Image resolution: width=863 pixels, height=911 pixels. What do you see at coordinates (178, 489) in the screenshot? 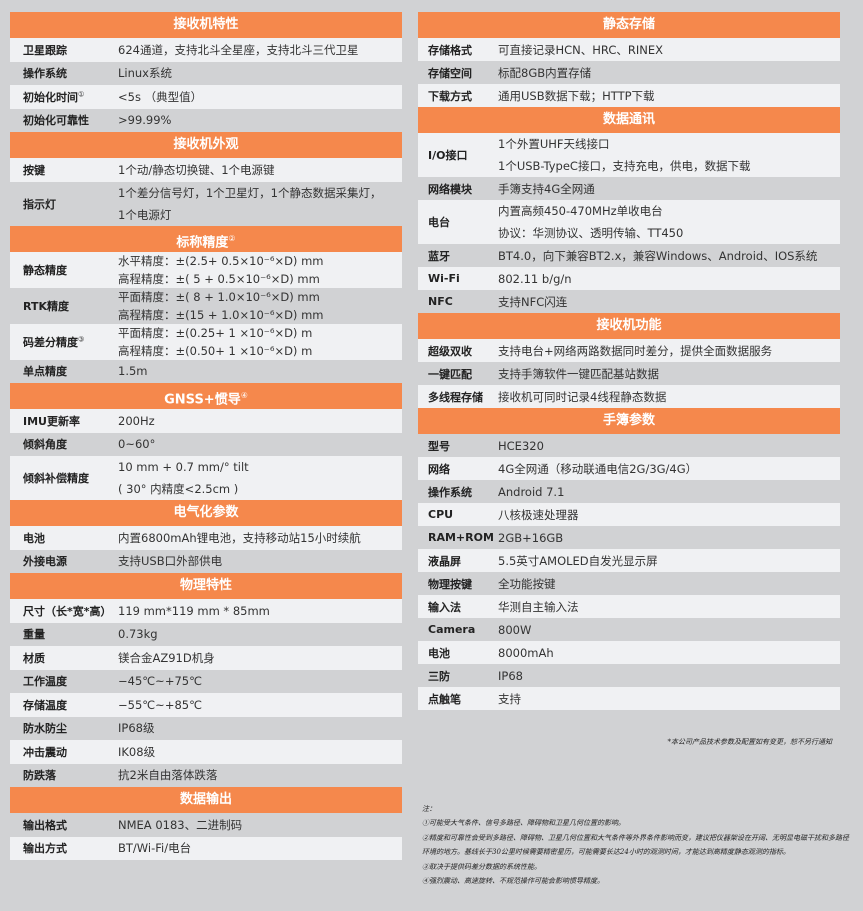
I see `spec-value-line: ( 30° 内精度<2.5cm )` at bounding box center [178, 489].